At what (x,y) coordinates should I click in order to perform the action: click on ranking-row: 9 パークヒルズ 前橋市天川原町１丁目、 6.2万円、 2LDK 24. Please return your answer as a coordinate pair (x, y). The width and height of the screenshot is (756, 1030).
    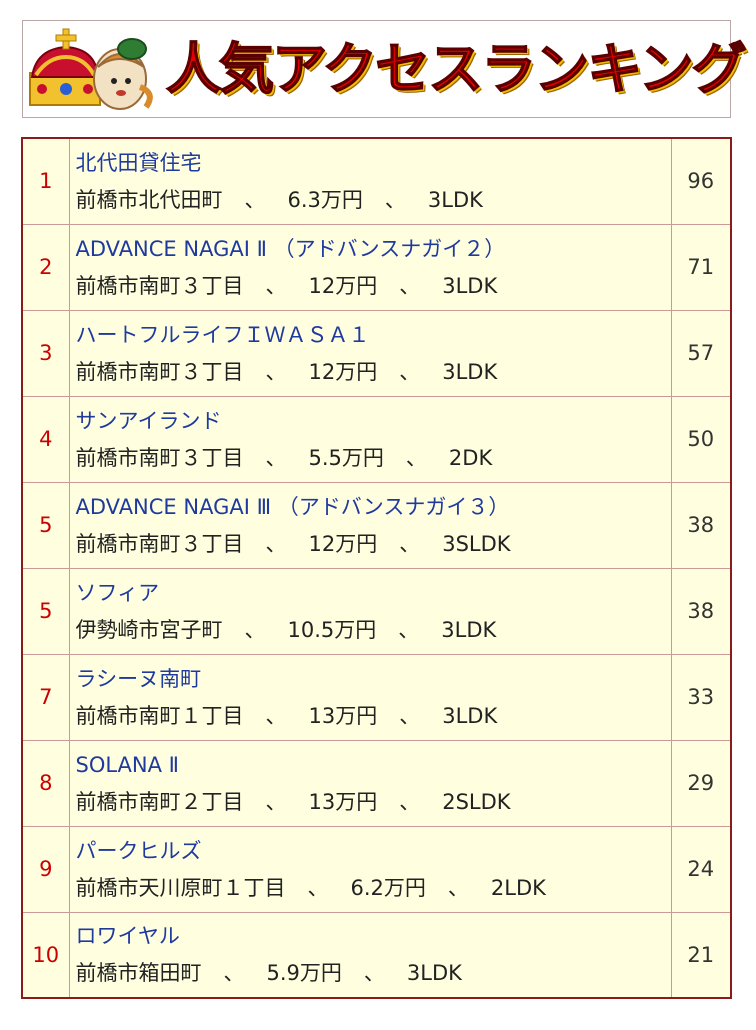
    Looking at the image, I should click on (376, 869).